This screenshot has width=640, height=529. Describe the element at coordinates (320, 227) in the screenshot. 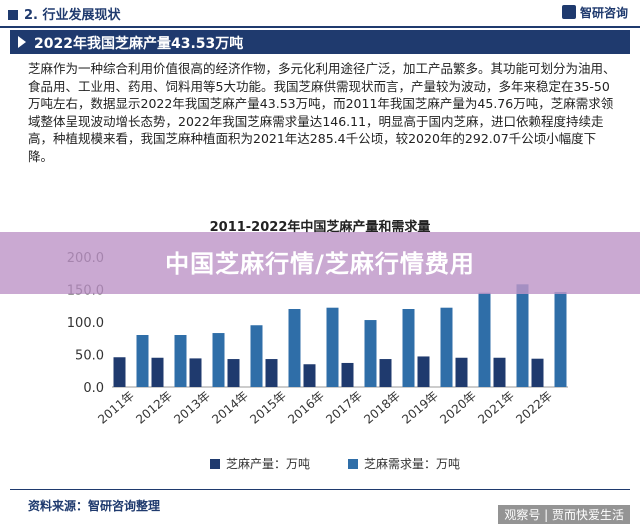

I see `chart-title: 2011-2022年中国芝麻产量和需求量` at that location.